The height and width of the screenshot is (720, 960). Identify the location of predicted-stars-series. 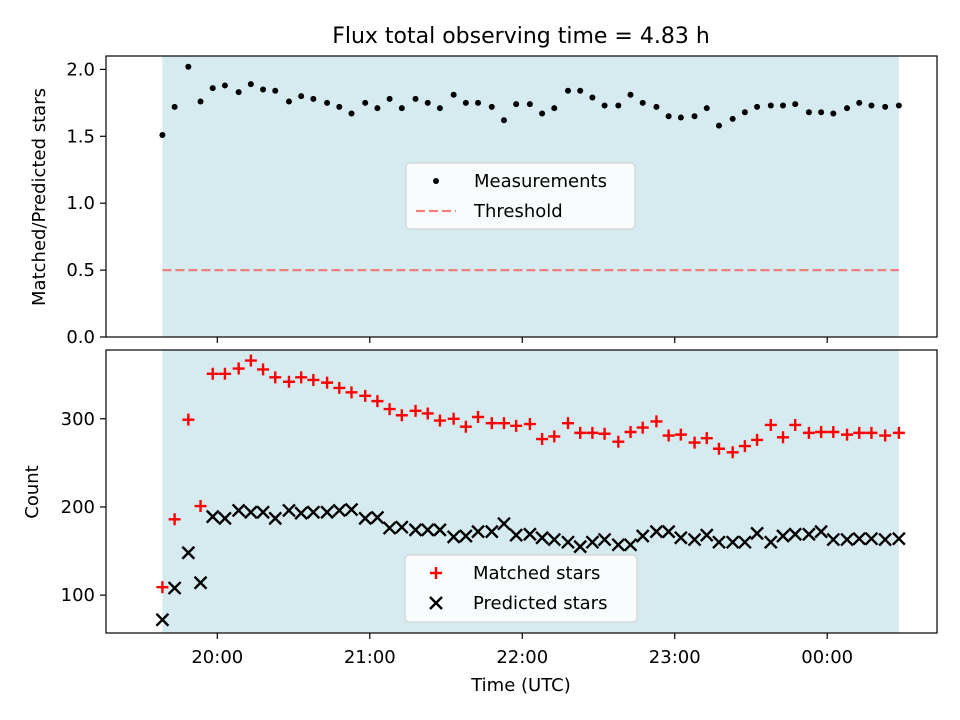
(530, 564).